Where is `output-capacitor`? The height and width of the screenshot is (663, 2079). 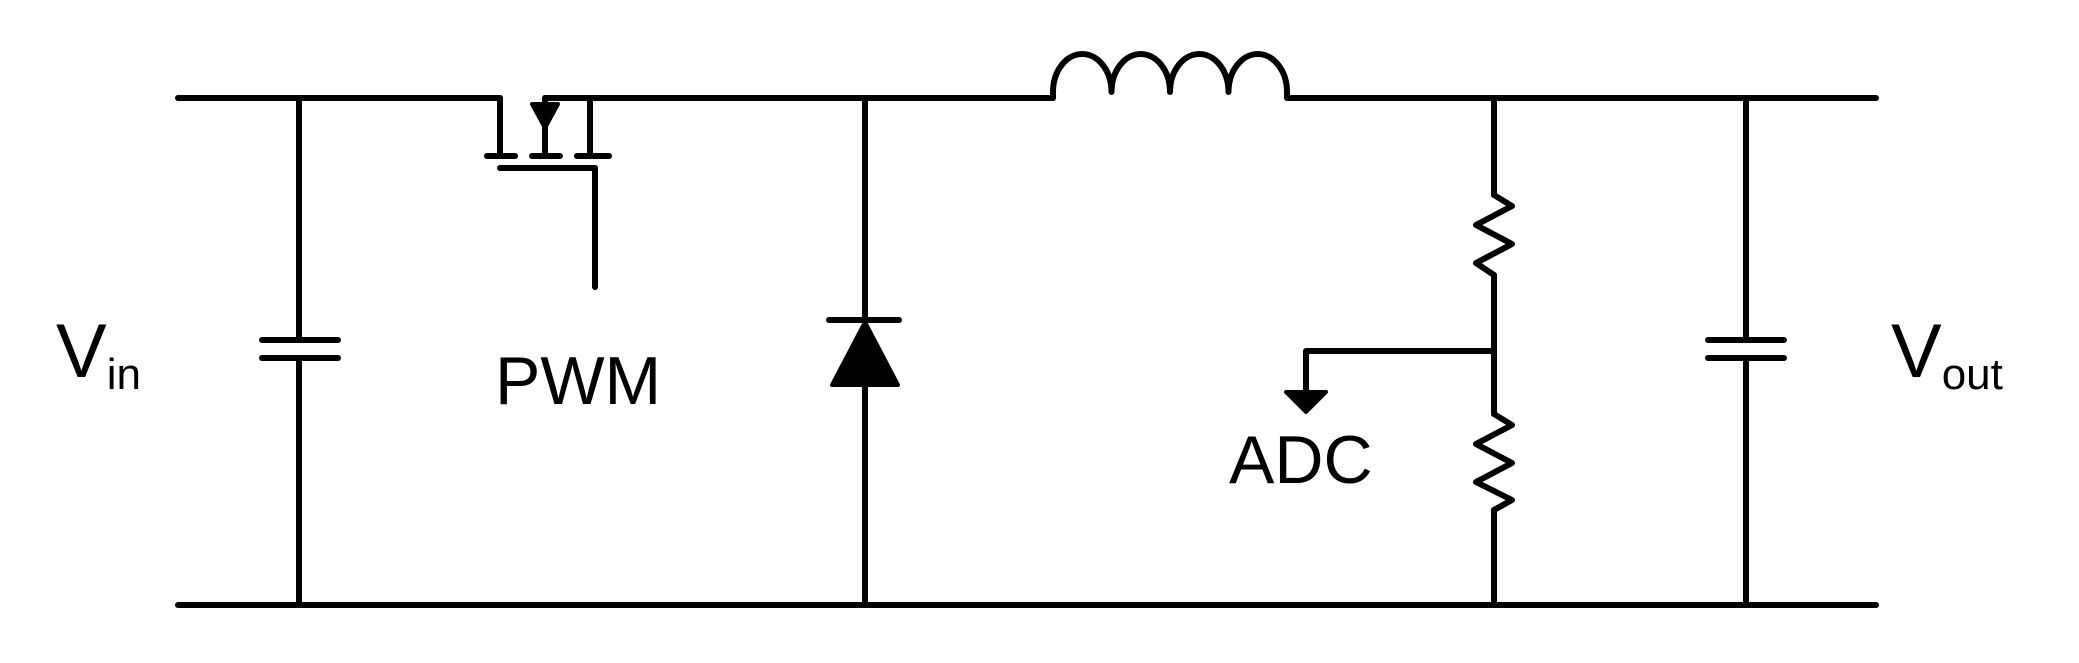
output-capacitor is located at coordinates (1746, 351).